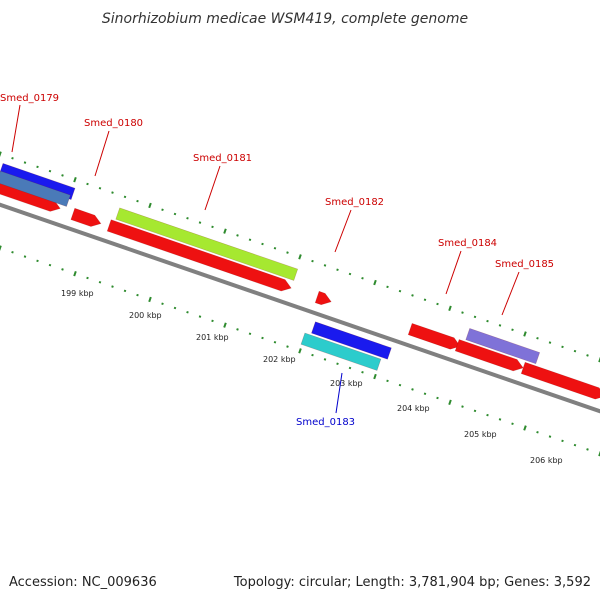  What do you see at coordinates (29, 98) in the screenshot?
I see `gene-label-smed-0179: Smed_0179` at bounding box center [29, 98].